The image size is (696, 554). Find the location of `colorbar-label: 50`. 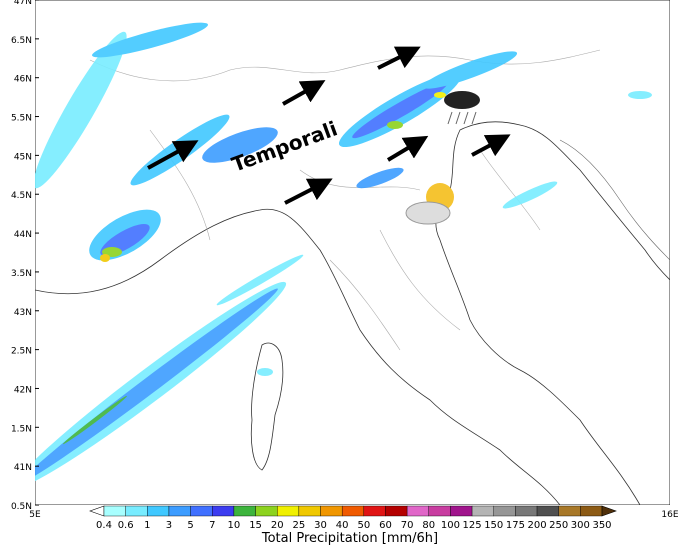

colorbar-label: 50 is located at coordinates (363, 525).